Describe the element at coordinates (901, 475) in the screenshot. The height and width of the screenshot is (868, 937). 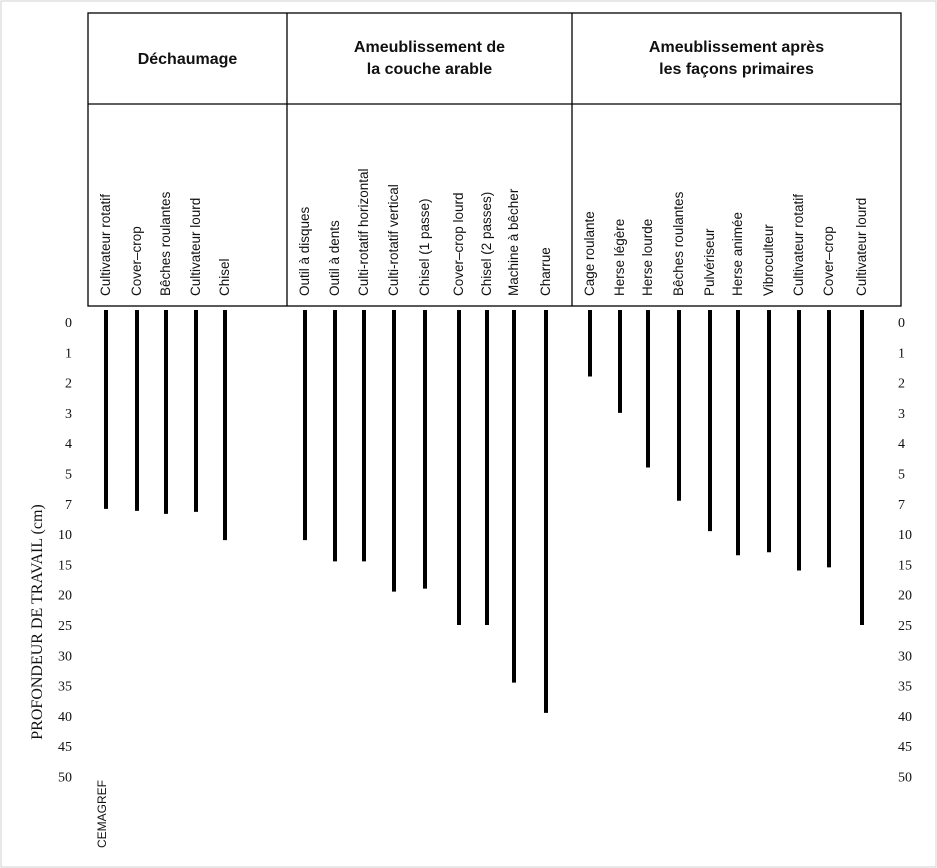
I see `y-tick-right: 5` at that location.